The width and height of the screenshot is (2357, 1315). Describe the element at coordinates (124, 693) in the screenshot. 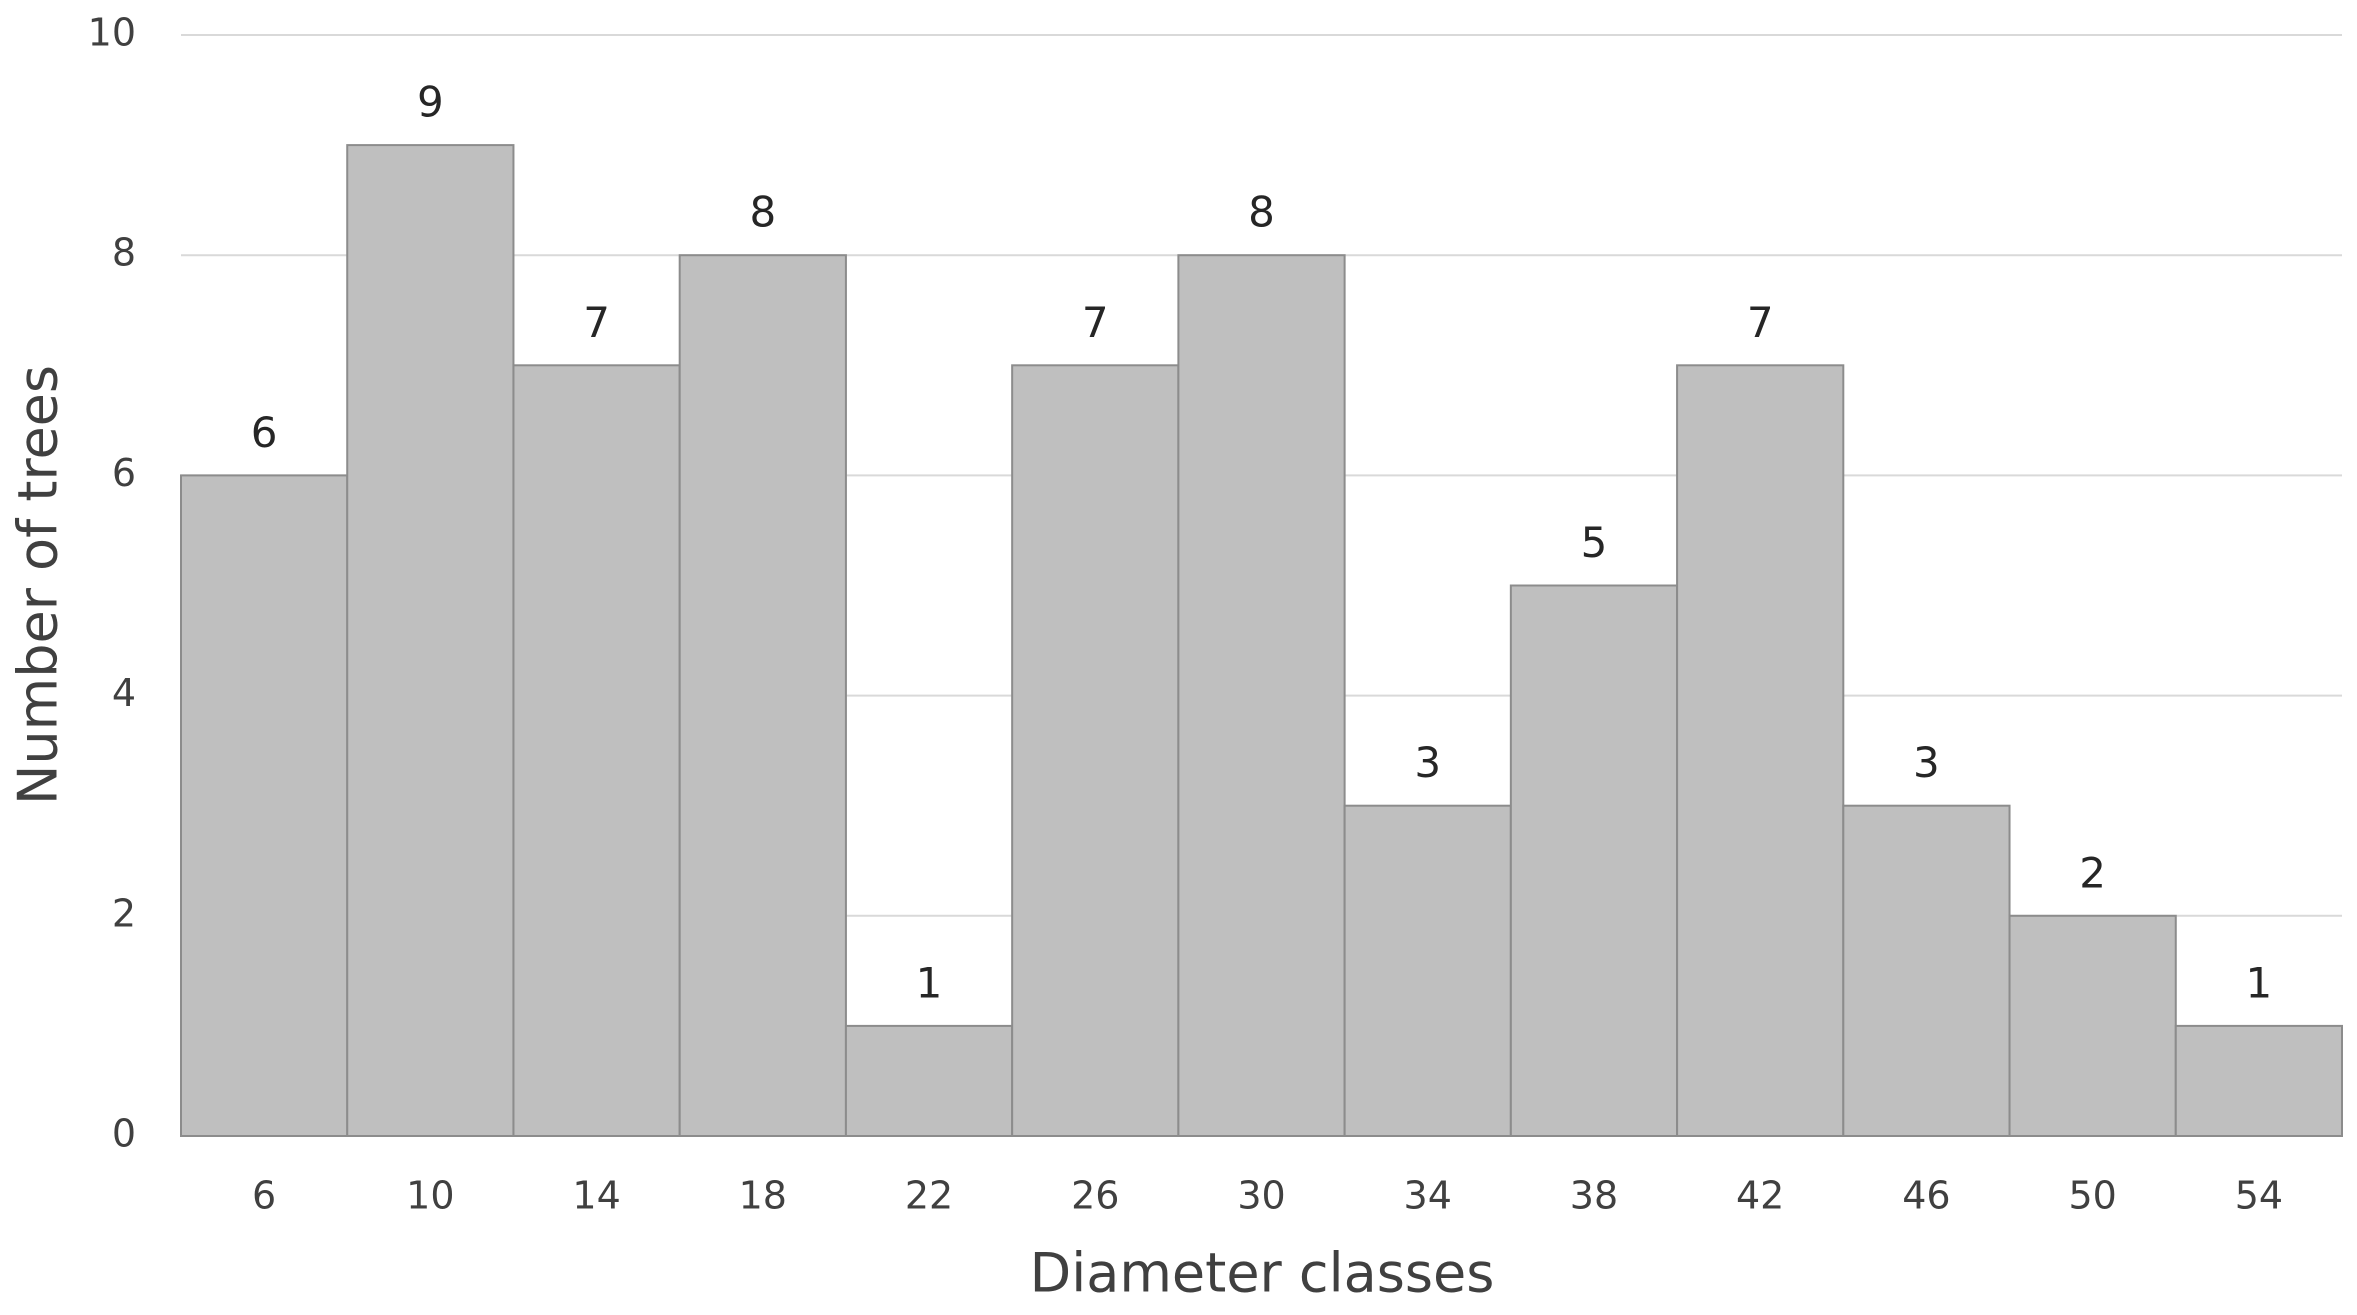

I see `y-tick-label: 4` at that location.